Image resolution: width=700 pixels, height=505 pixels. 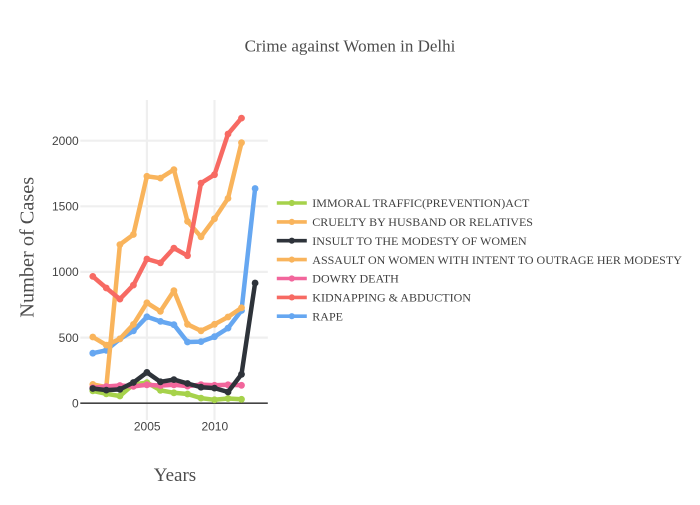 What do you see at coordinates (421, 203) in the screenshot?
I see `svg-text: IMMORAL TRAFFIC(PREVENTION)ACT` at bounding box center [421, 203].